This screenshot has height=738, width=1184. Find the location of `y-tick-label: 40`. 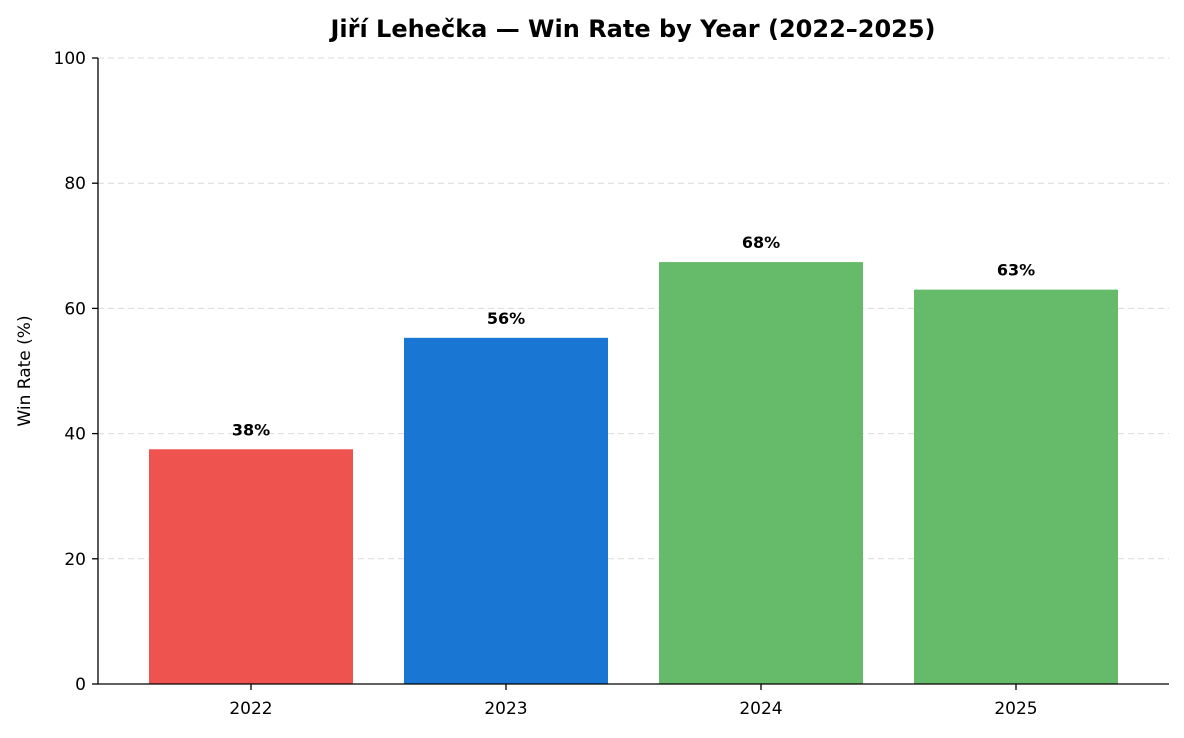

y-tick-label: 40 is located at coordinates (75, 435).